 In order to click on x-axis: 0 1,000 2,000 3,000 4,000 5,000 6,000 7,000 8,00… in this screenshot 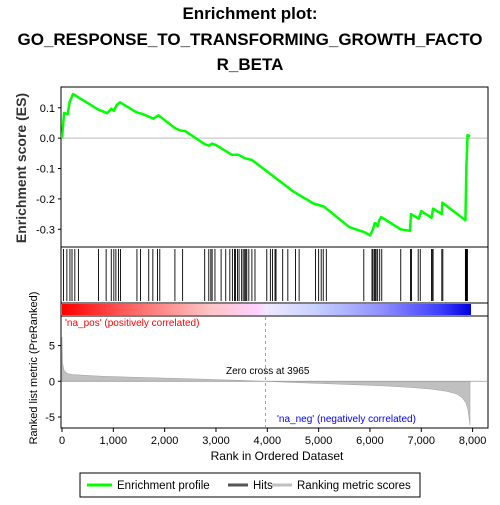, I will do `click(272, 437)`.